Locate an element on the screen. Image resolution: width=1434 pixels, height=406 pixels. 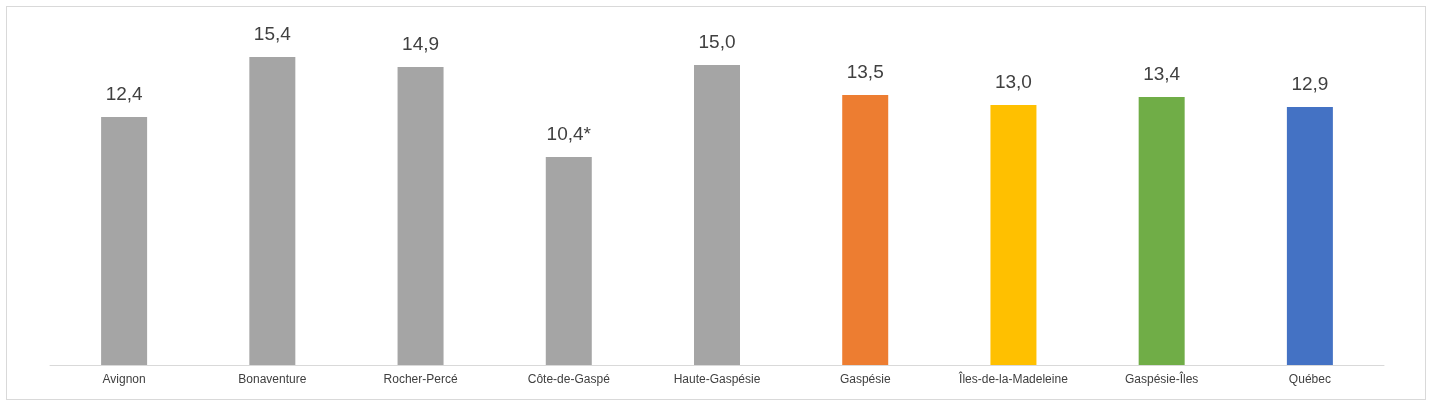
data-label: 13,0 is located at coordinates (1013, 81).